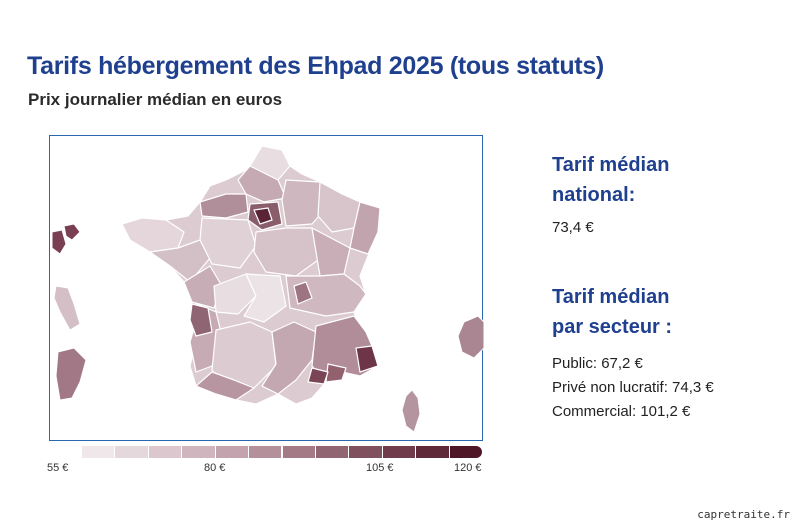 The width and height of the screenshot is (800, 529). Describe the element at coordinates (303, 293) in the screenshot. I see `region-rhone` at that location.